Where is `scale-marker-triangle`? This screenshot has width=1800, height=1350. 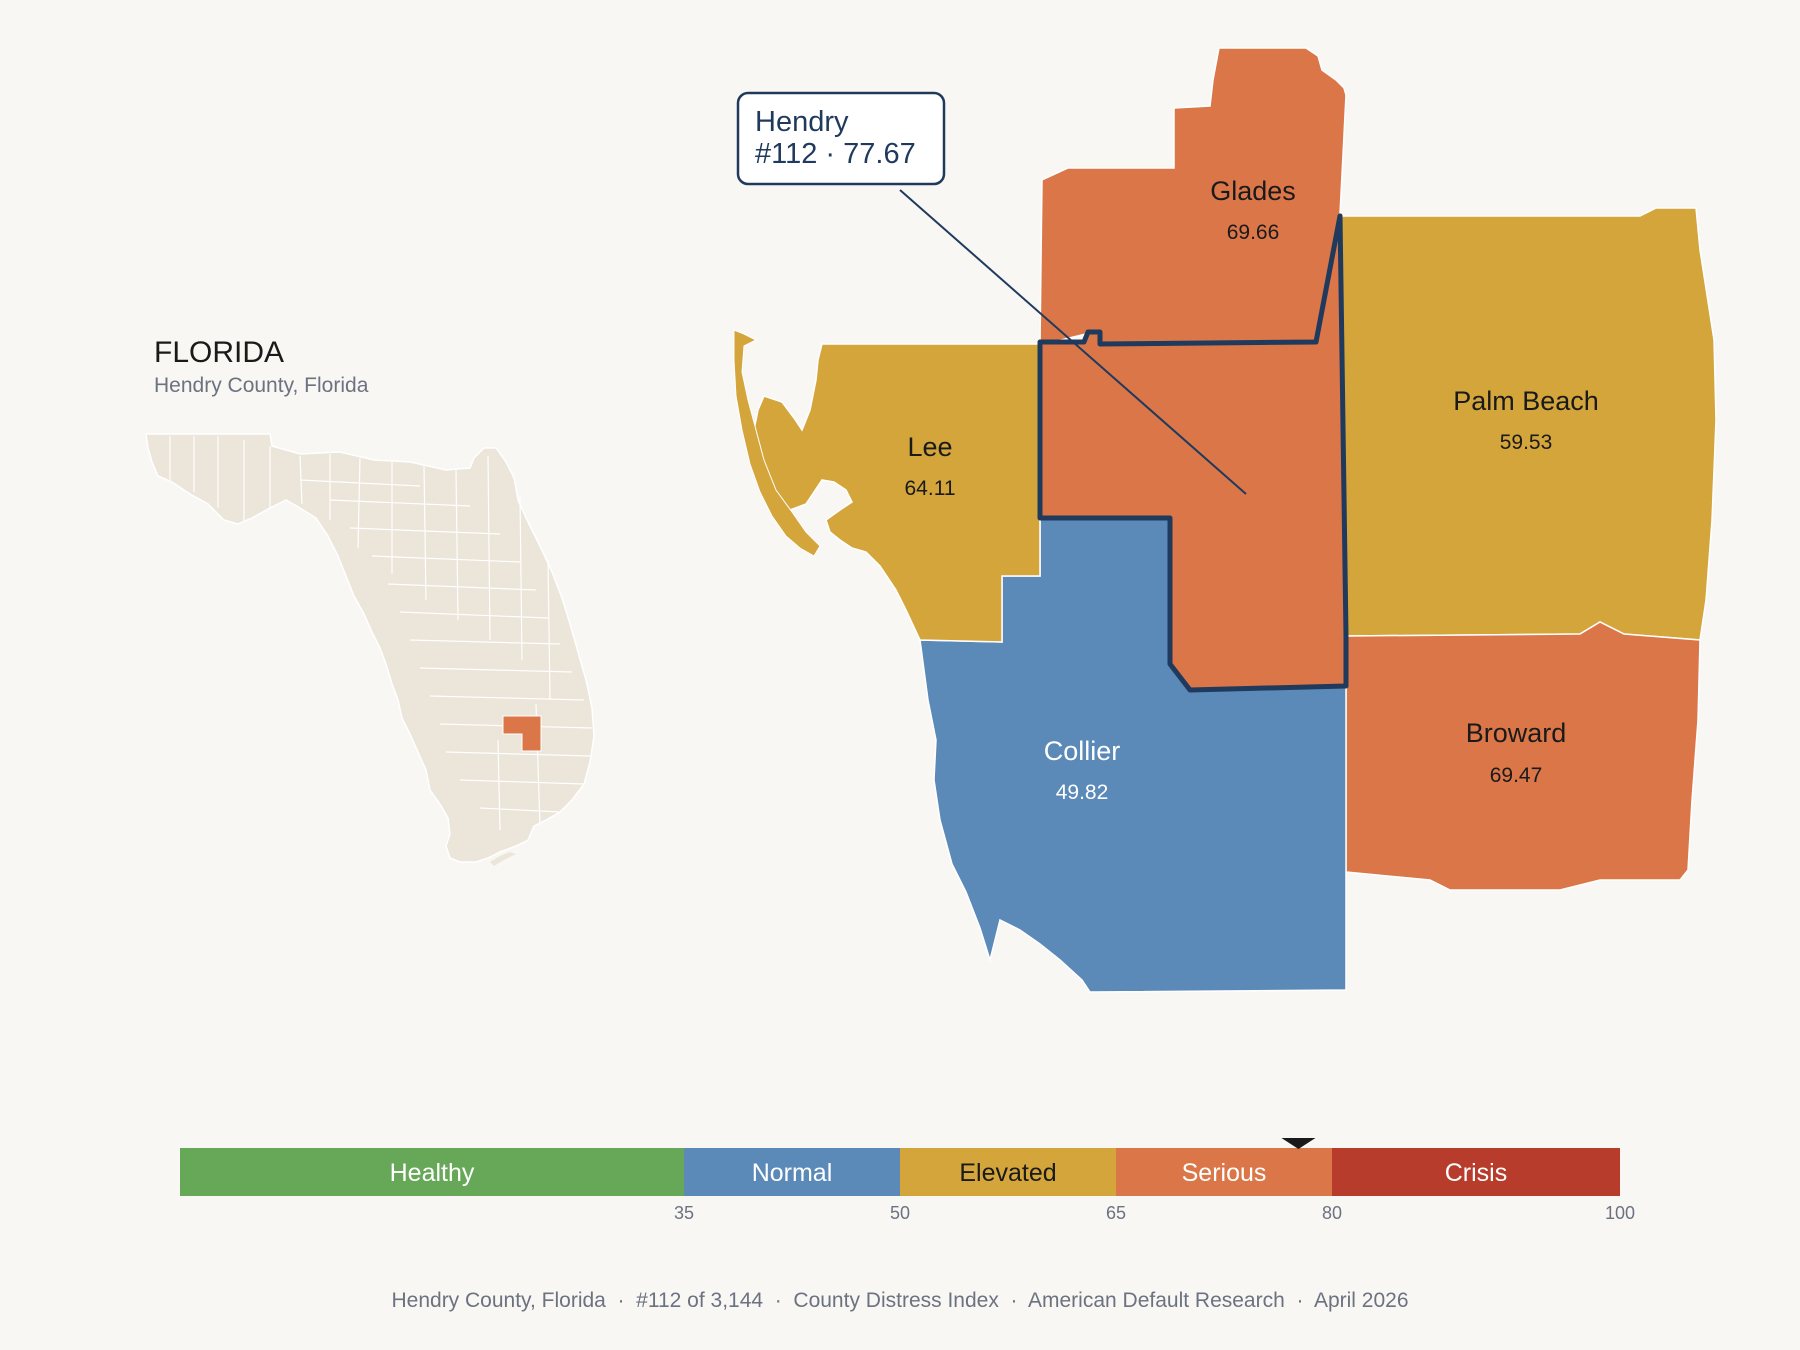
scale-marker-triangle is located at coordinates (1298, 1143).